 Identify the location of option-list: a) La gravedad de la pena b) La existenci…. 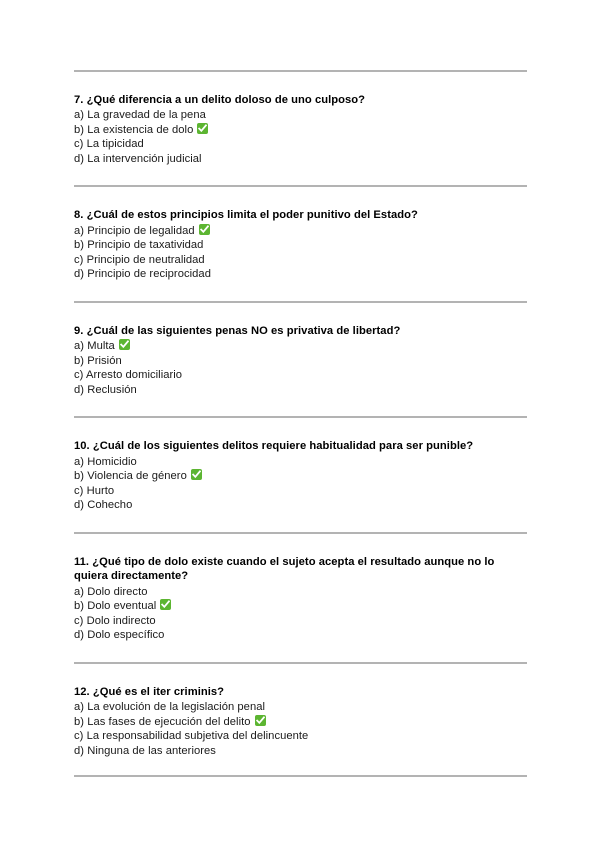
(300, 137).